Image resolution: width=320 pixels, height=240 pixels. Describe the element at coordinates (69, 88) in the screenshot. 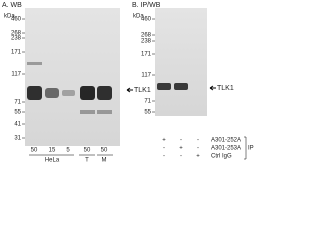

I see `bands-a` at that location.